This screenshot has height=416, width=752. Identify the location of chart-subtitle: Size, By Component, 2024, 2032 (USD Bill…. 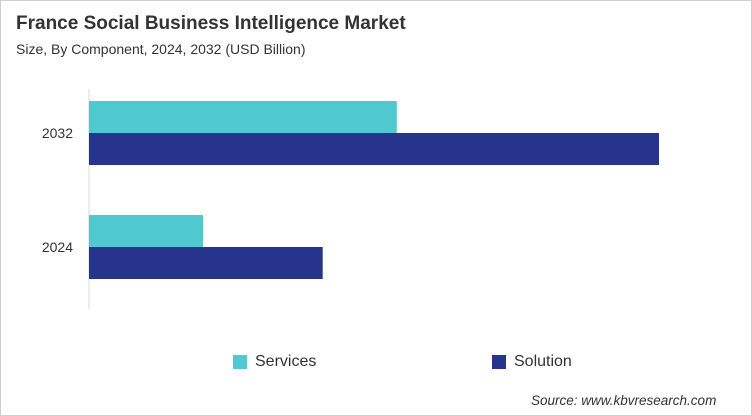
(161, 49).